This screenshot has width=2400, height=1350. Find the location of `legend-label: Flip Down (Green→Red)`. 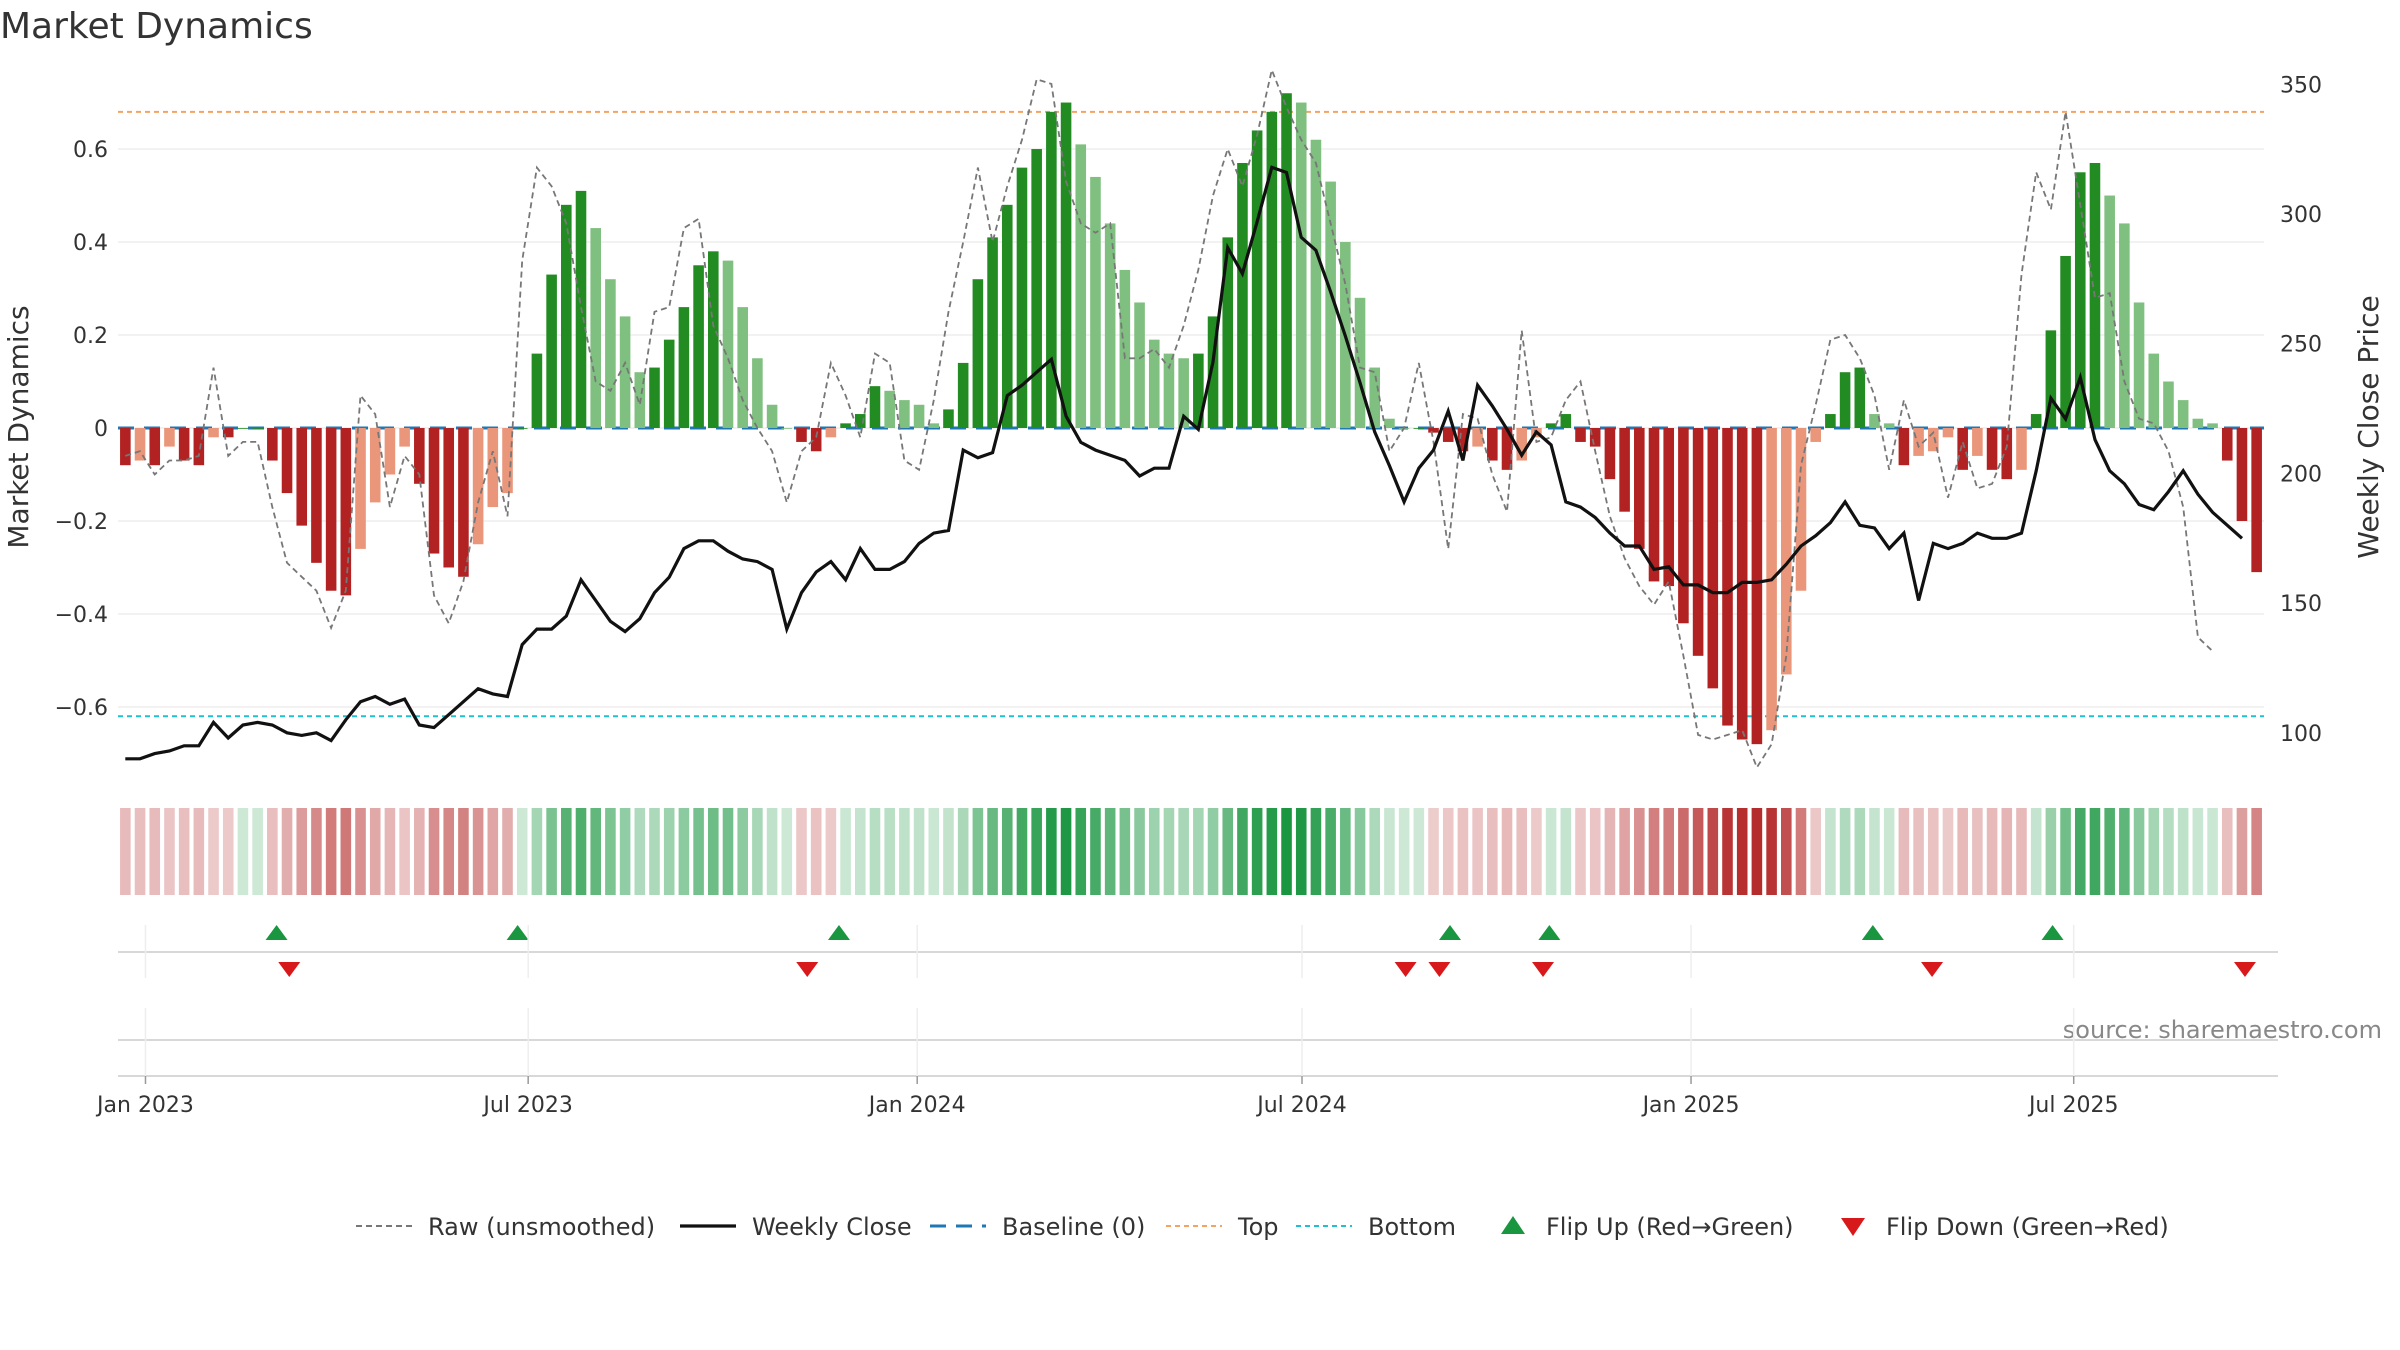

legend-label: Flip Down (Green→Red) is located at coordinates (2027, 1227).